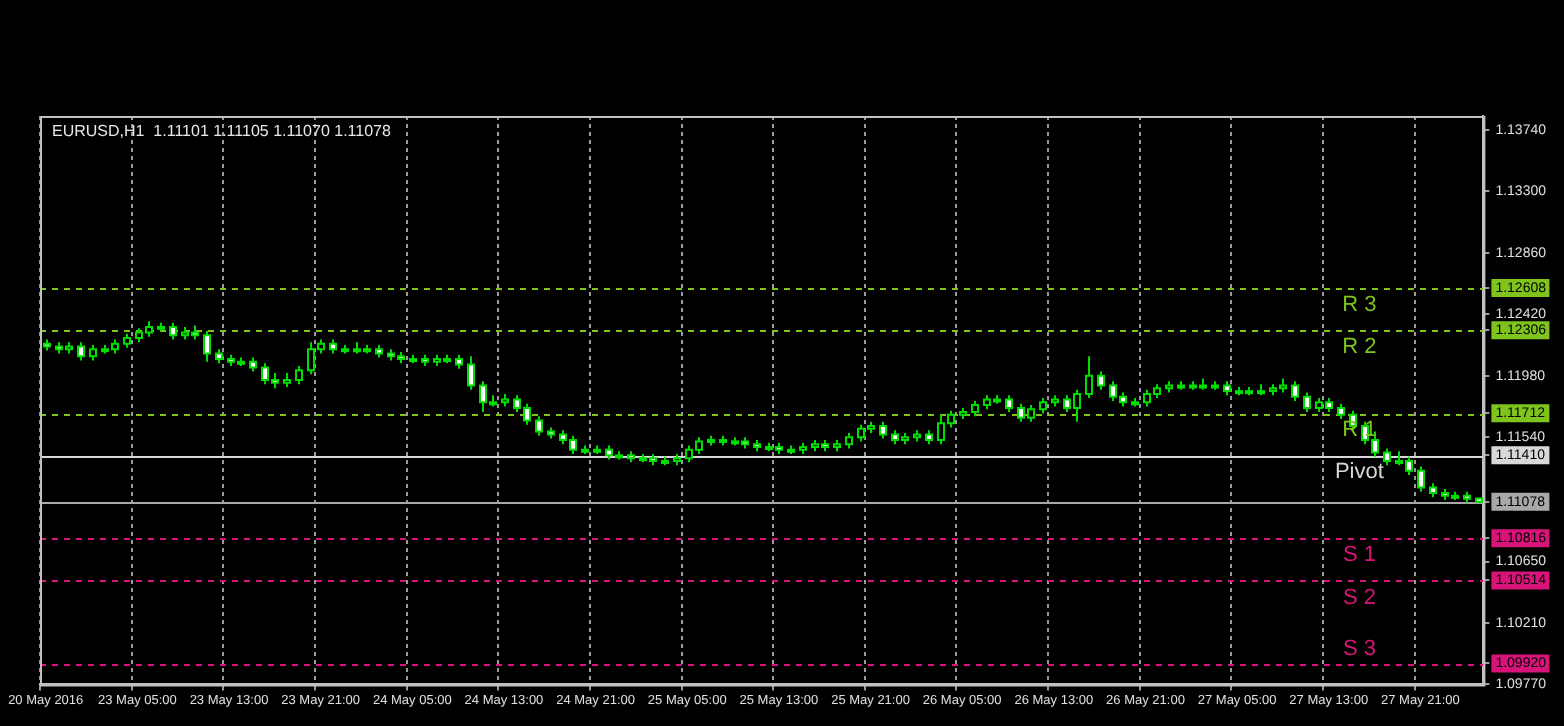 The image size is (1564, 726). Describe the element at coordinates (222, 131) in the screenshot. I see `chart-title: EURUSD,H1 1.11101 1.11105 1.11070 1.11078` at that location.